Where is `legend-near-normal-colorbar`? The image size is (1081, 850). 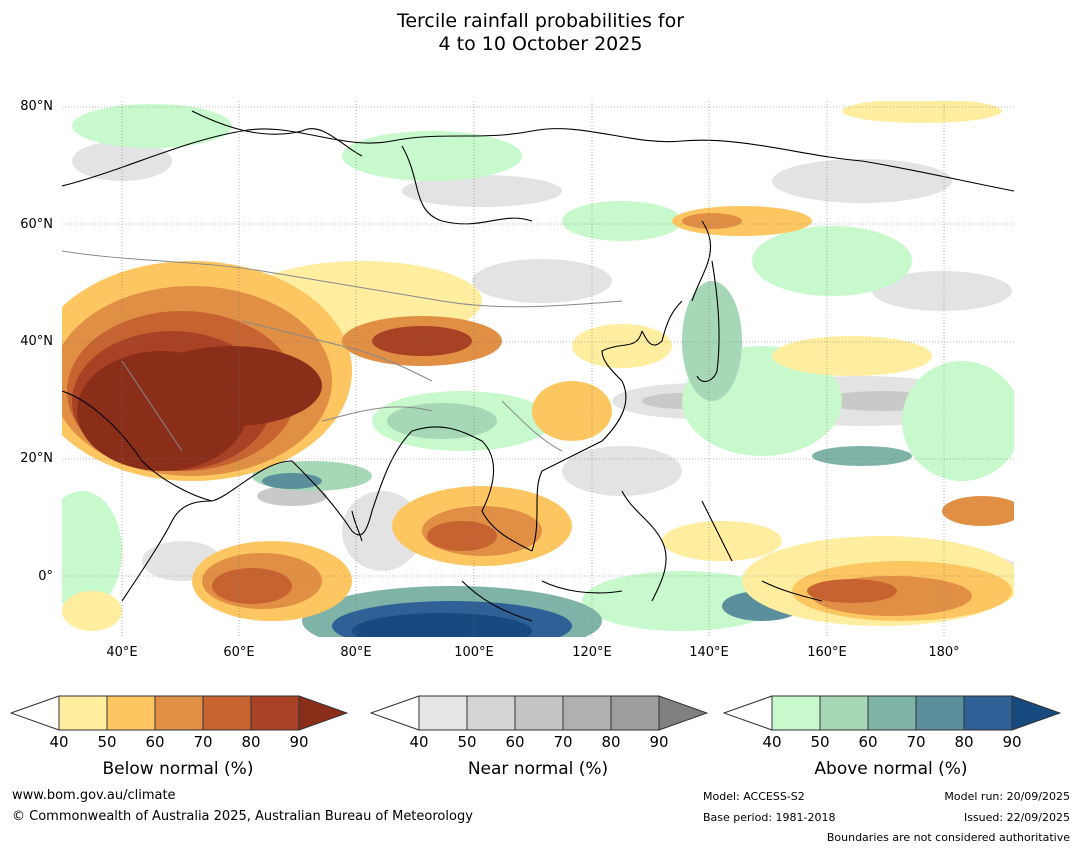 legend-near-normal-colorbar is located at coordinates (539, 713).